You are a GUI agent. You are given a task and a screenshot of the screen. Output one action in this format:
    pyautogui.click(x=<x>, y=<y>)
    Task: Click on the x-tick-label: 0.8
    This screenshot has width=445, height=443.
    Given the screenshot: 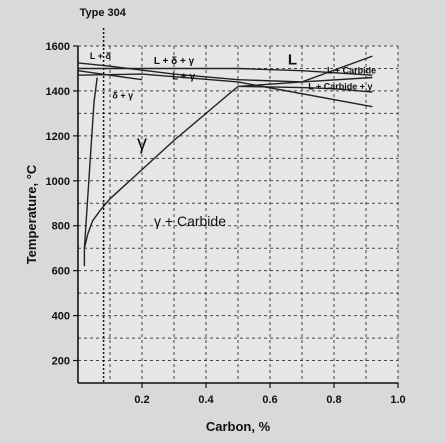 What is the action you would take?
    pyautogui.click(x=333, y=400)
    